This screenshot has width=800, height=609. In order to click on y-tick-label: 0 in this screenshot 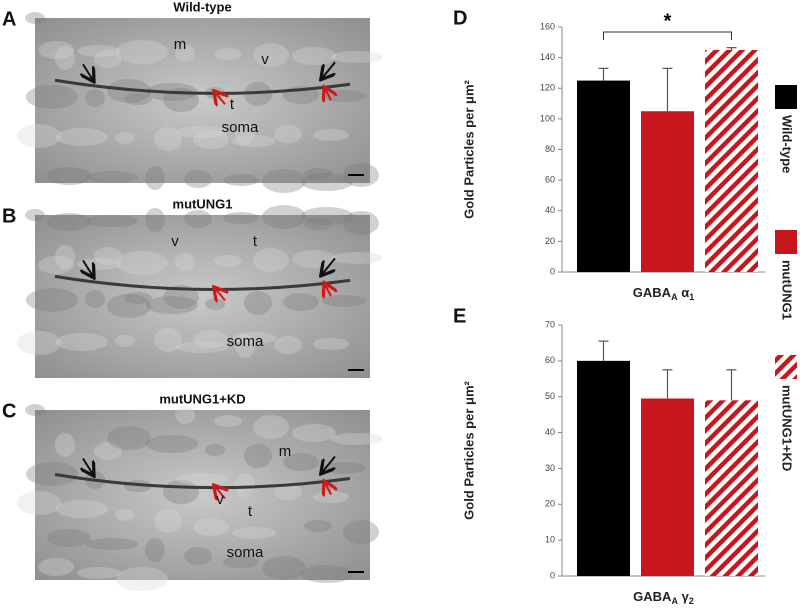, I will do `click(552, 575)`.